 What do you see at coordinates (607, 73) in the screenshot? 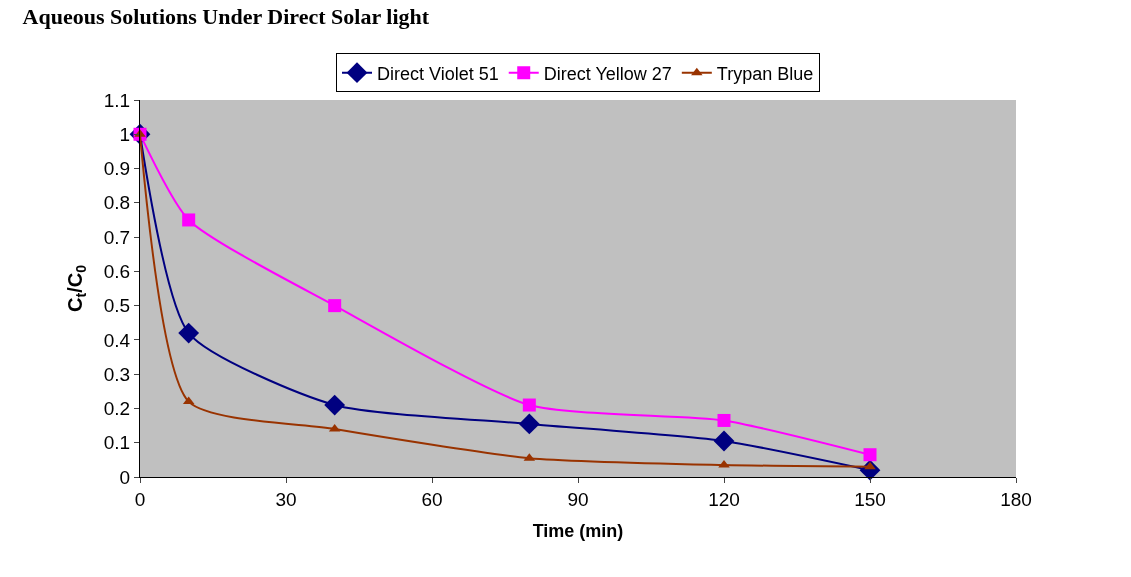
I see `legend-label: Direct Yellow 27` at bounding box center [607, 73].